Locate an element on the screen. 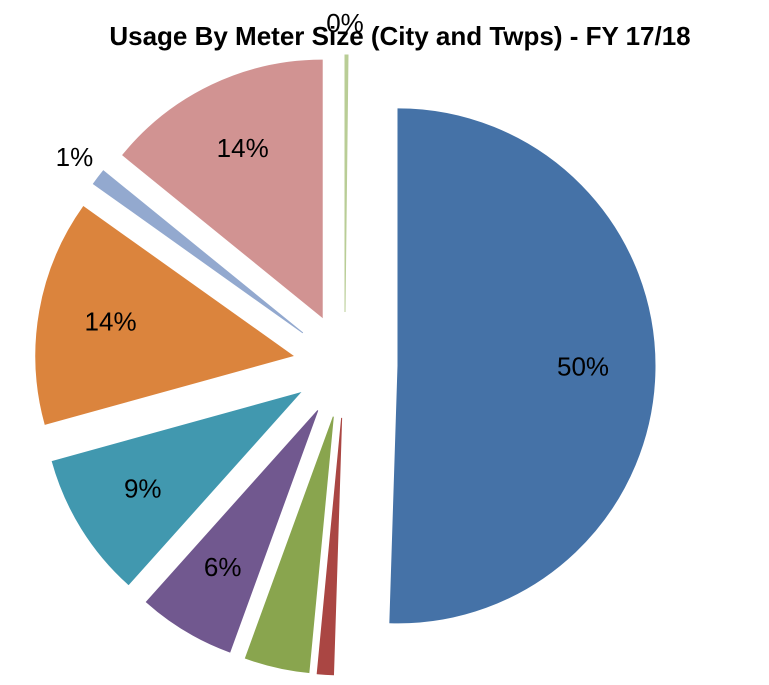 This screenshot has height=685, width=769. data-label: 9% is located at coordinates (143, 488).